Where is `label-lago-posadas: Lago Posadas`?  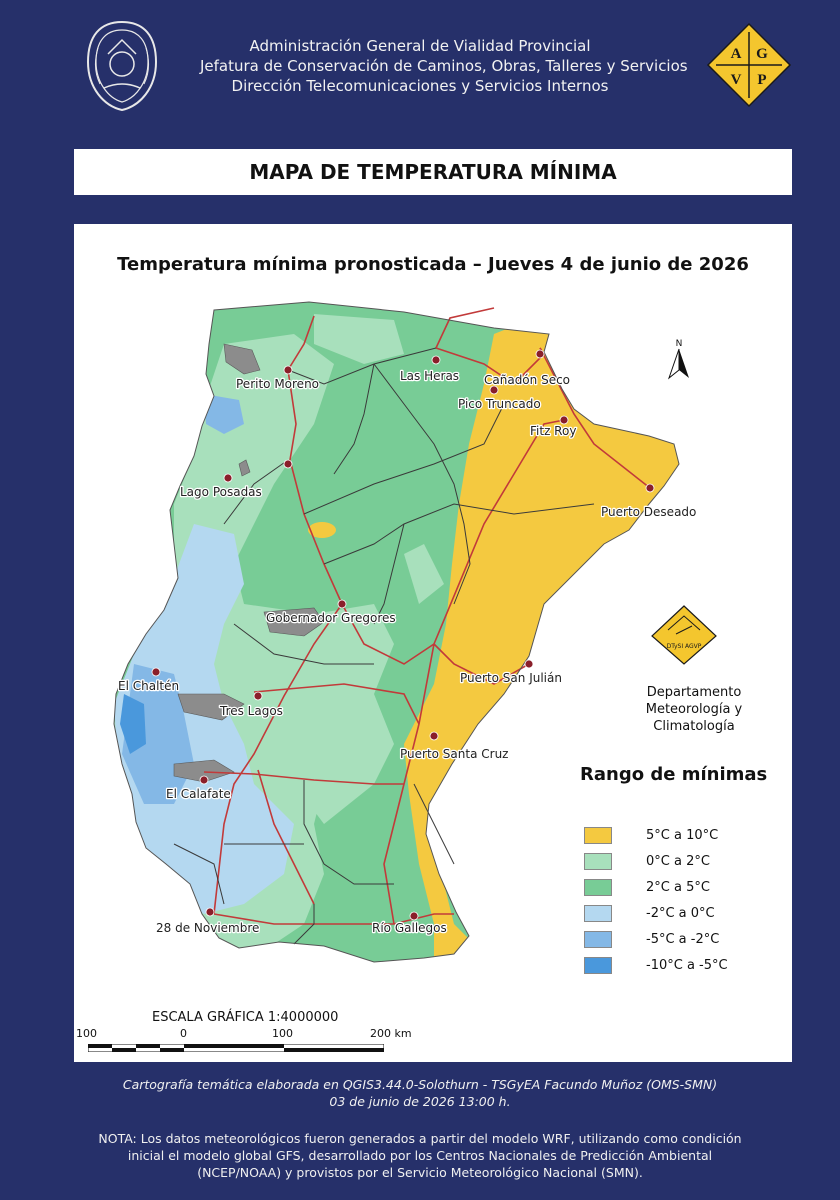 label-lago-posadas: Lago Posadas is located at coordinates (221, 492).